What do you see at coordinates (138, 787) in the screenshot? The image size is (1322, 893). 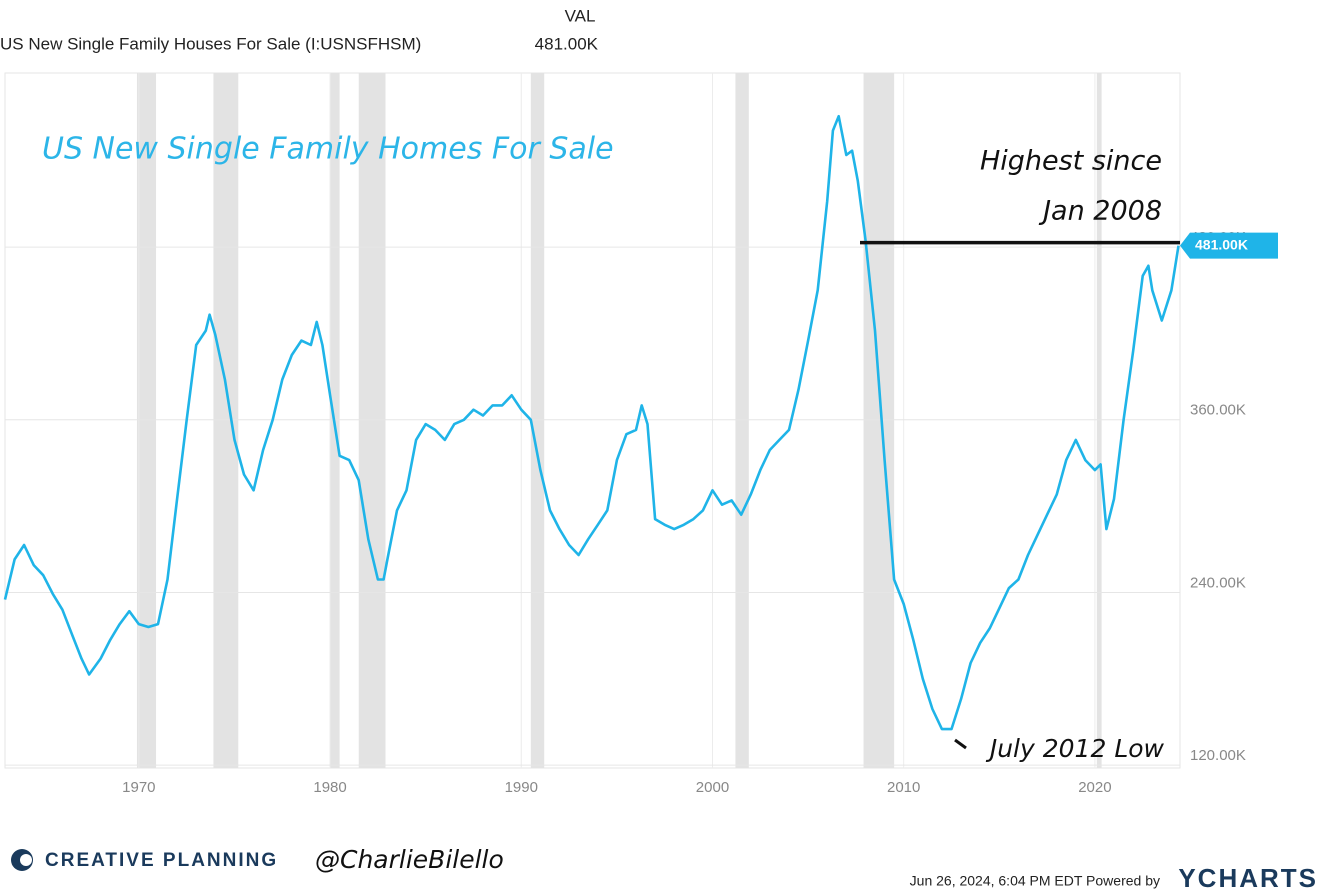 I see `x-tick-label: 1970` at bounding box center [138, 787].